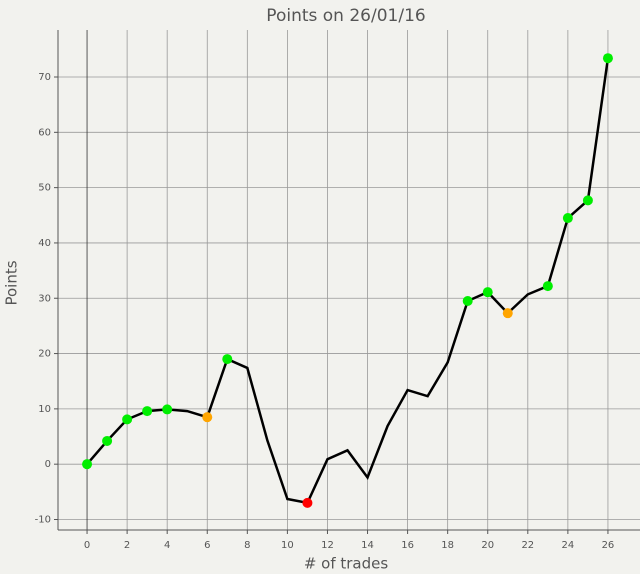  What do you see at coordinates (207, 545) in the screenshot?
I see `x-tick-label: 6` at bounding box center [207, 545].